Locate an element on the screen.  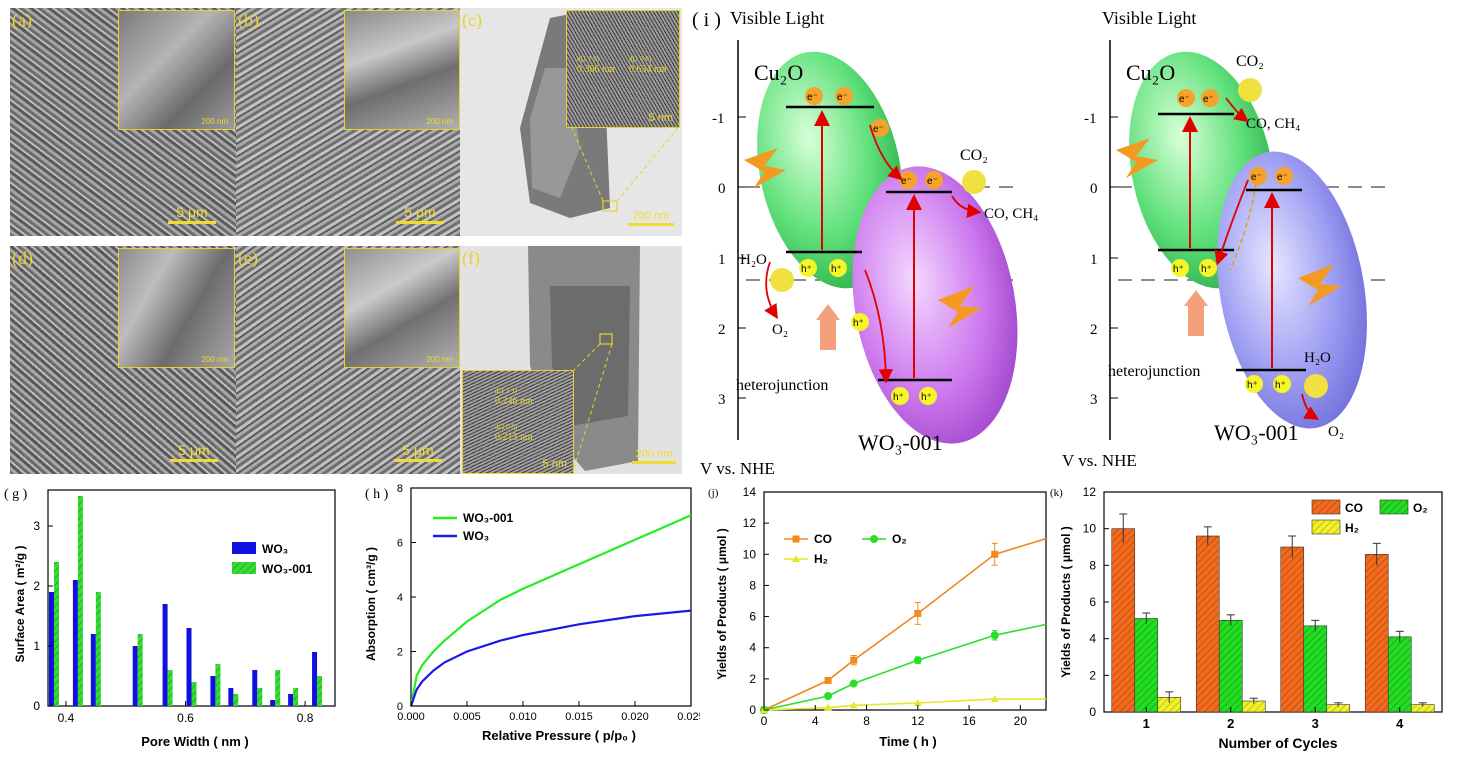
left-o2: O₂ is located at coordinates (780, 330).